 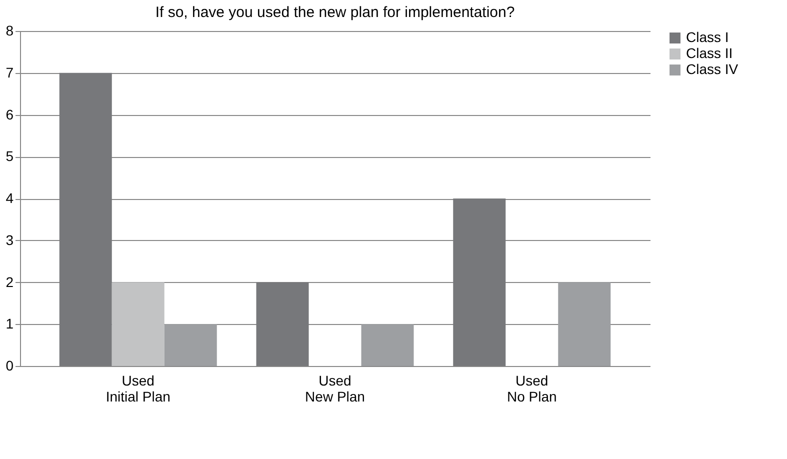 I want to click on y-tick-label: 3, so click(x=10, y=240).